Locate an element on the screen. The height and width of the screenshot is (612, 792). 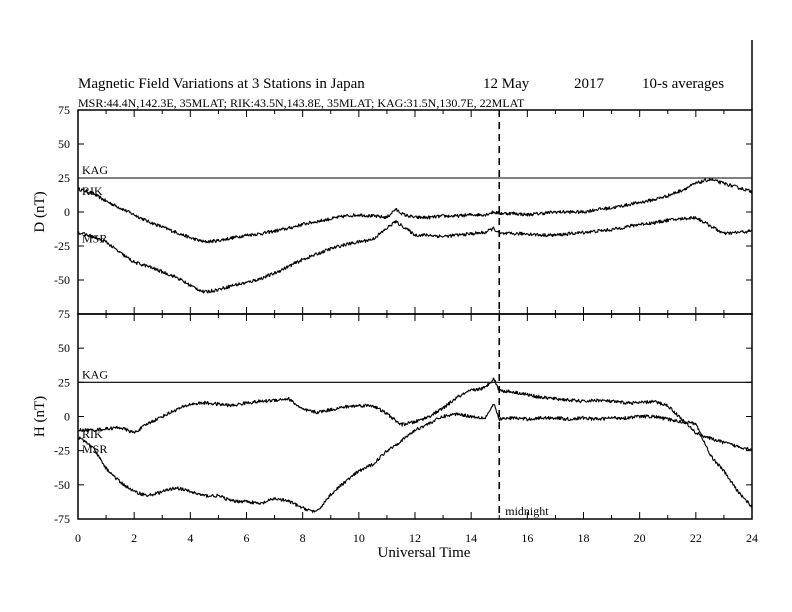
series-label-kag-d: KAG is located at coordinates (95, 170).